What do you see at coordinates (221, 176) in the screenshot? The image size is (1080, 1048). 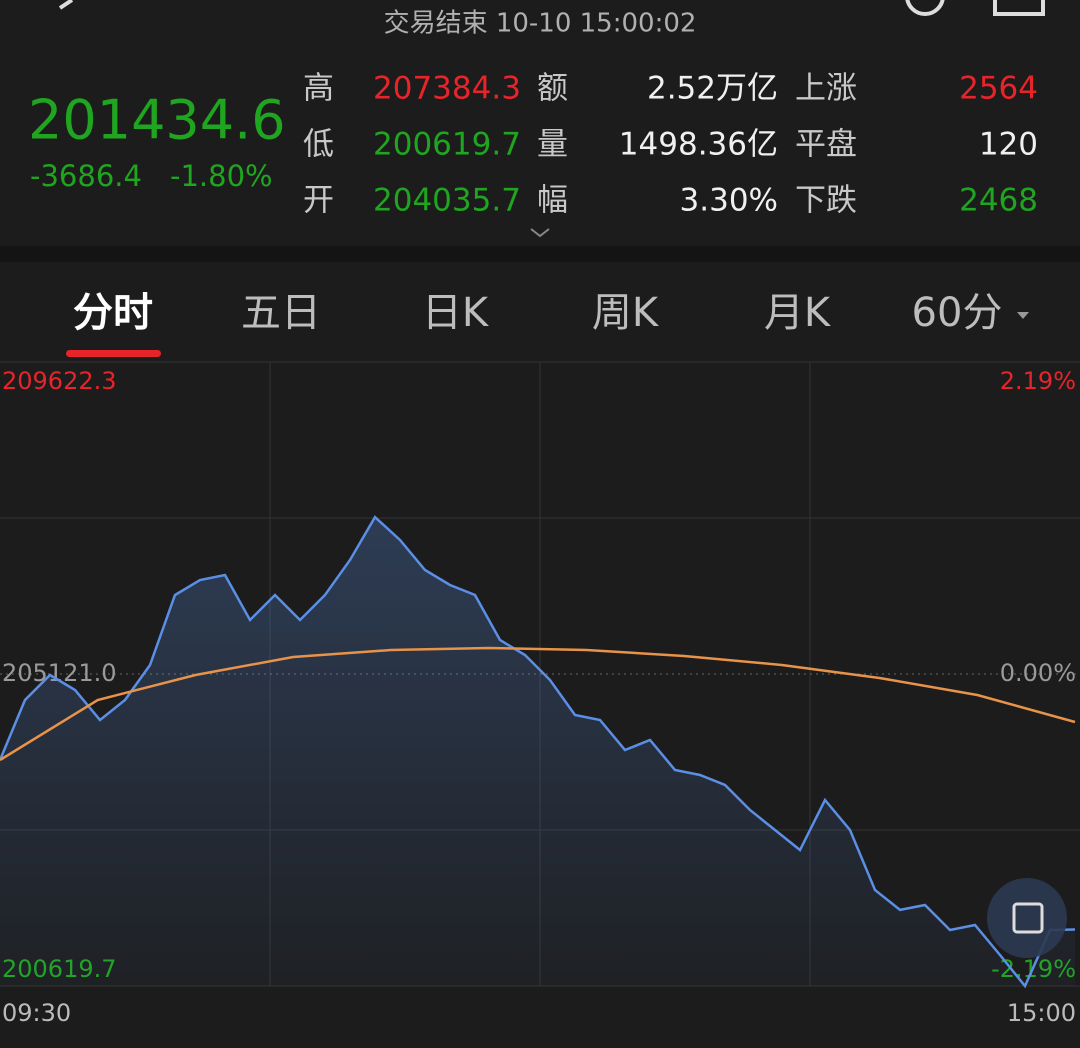 I see `change-pct: -1.80%` at bounding box center [221, 176].